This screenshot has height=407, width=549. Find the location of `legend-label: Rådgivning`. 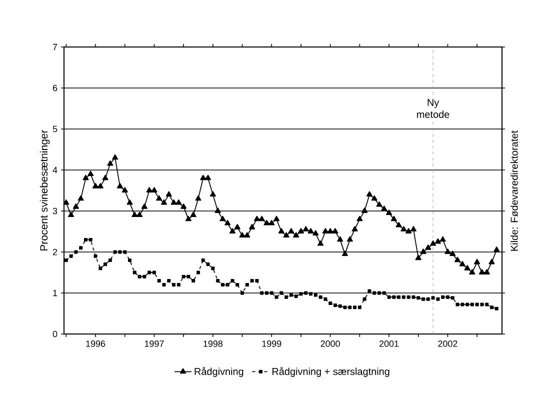

legend-label: Rådgivning is located at coordinates (219, 371).